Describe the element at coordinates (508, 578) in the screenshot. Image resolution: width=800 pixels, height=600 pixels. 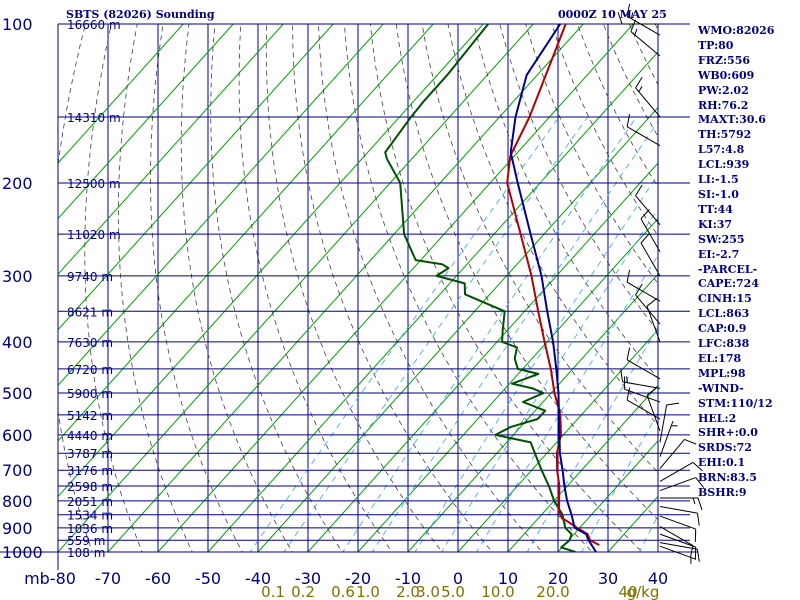
I see `temperature-tick-label: 10` at that location.